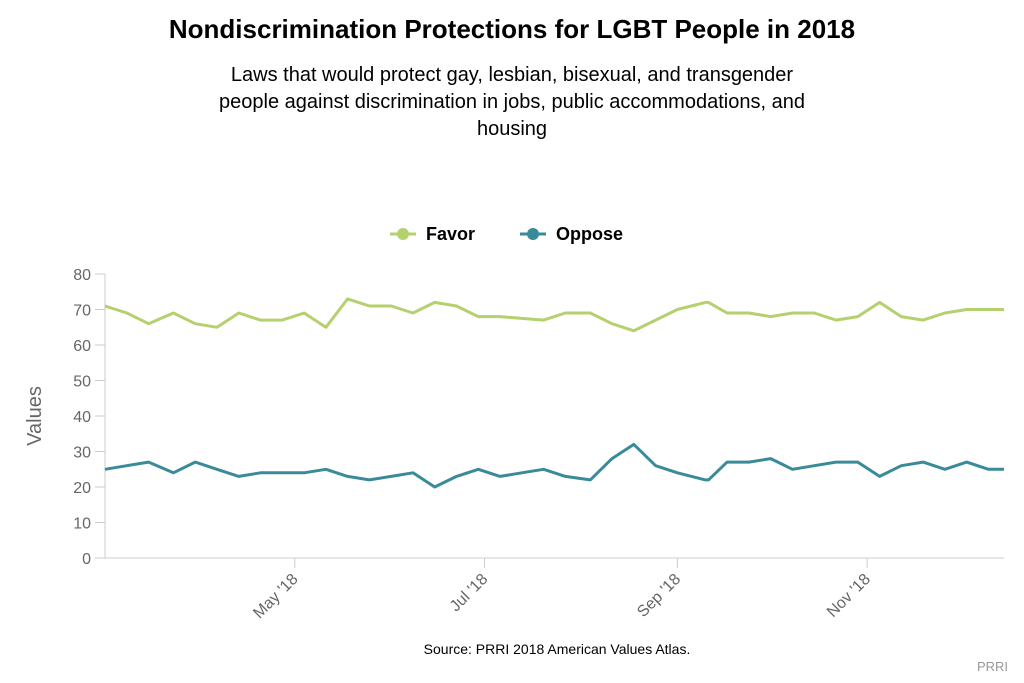 The image size is (1024, 683). What do you see at coordinates (82, 382) in the screenshot?
I see `y-tick-label: 50` at bounding box center [82, 382].